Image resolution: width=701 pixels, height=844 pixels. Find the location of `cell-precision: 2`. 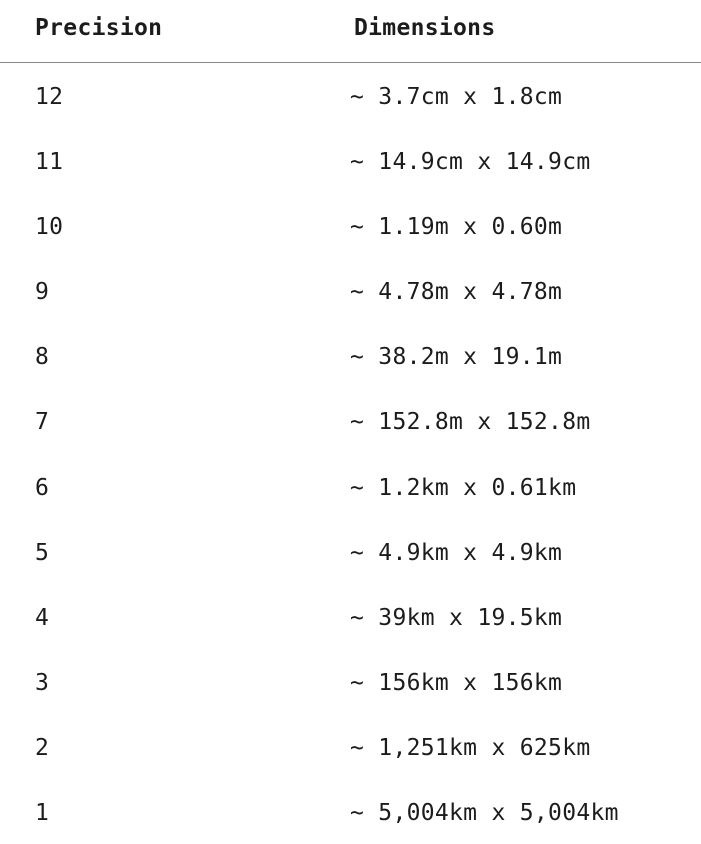

cell-precision: 2 is located at coordinates (42, 747).